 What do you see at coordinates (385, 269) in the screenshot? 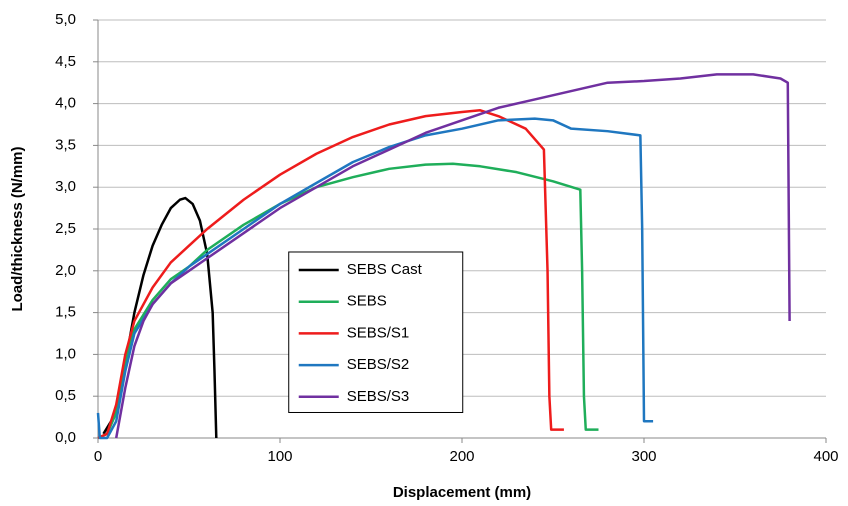
I see `legend-label: SEBS Cast` at bounding box center [385, 269].